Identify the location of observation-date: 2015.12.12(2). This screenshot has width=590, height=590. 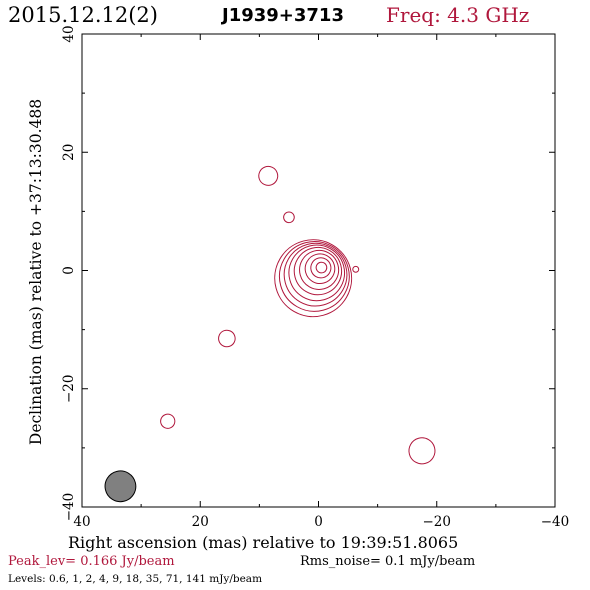
(83, 15).